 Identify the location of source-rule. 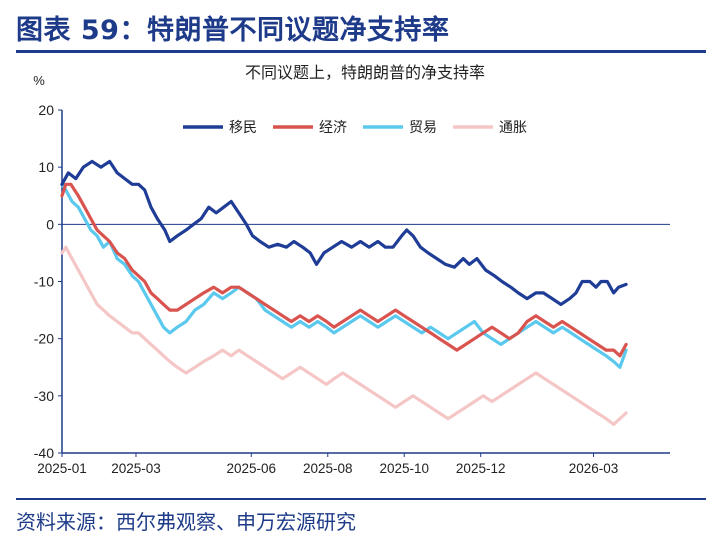
(361, 499).